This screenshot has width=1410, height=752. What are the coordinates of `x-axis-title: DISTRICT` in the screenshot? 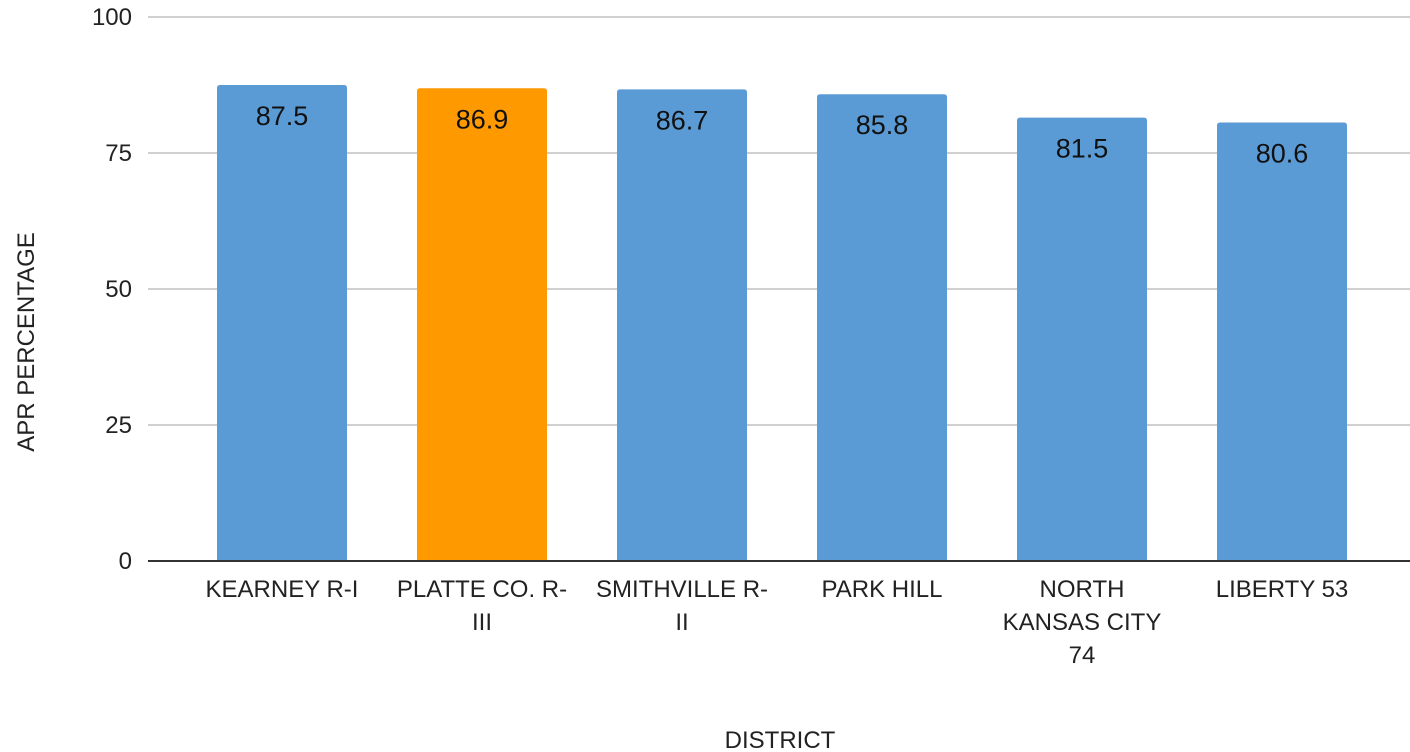 It's located at (780, 739).